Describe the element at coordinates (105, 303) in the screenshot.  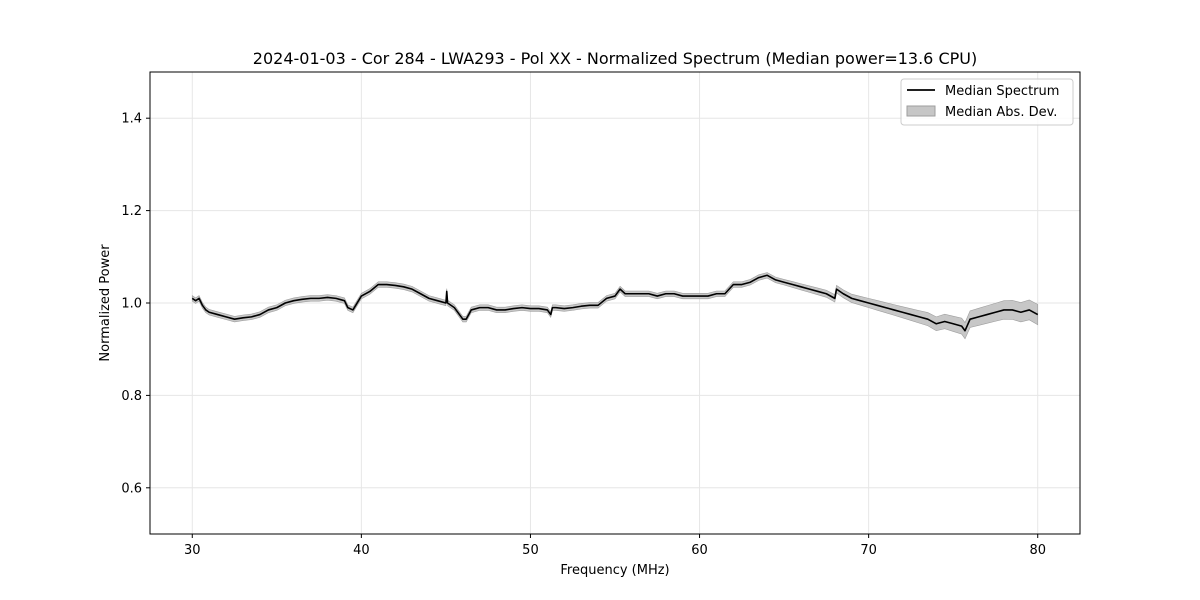
I see `y-axis-label: Normalized Power` at that location.